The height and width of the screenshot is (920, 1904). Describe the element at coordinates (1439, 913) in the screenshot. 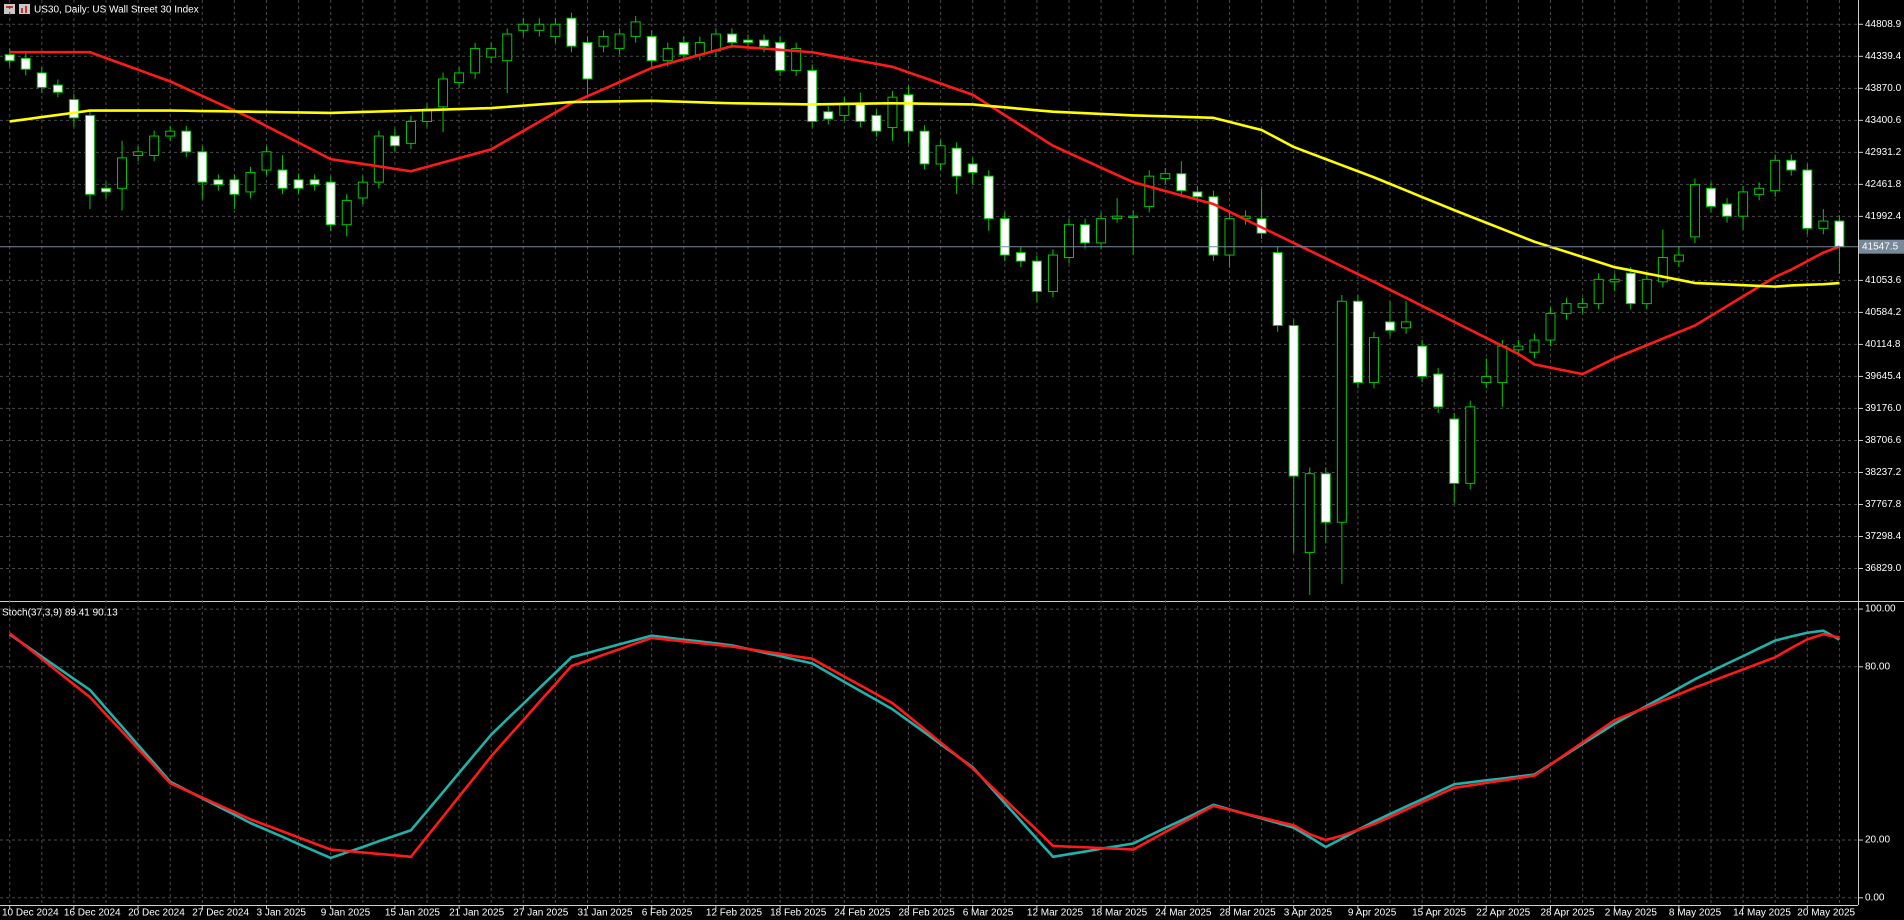

I see `x-tick-label: 15 Apr 2025` at that location.